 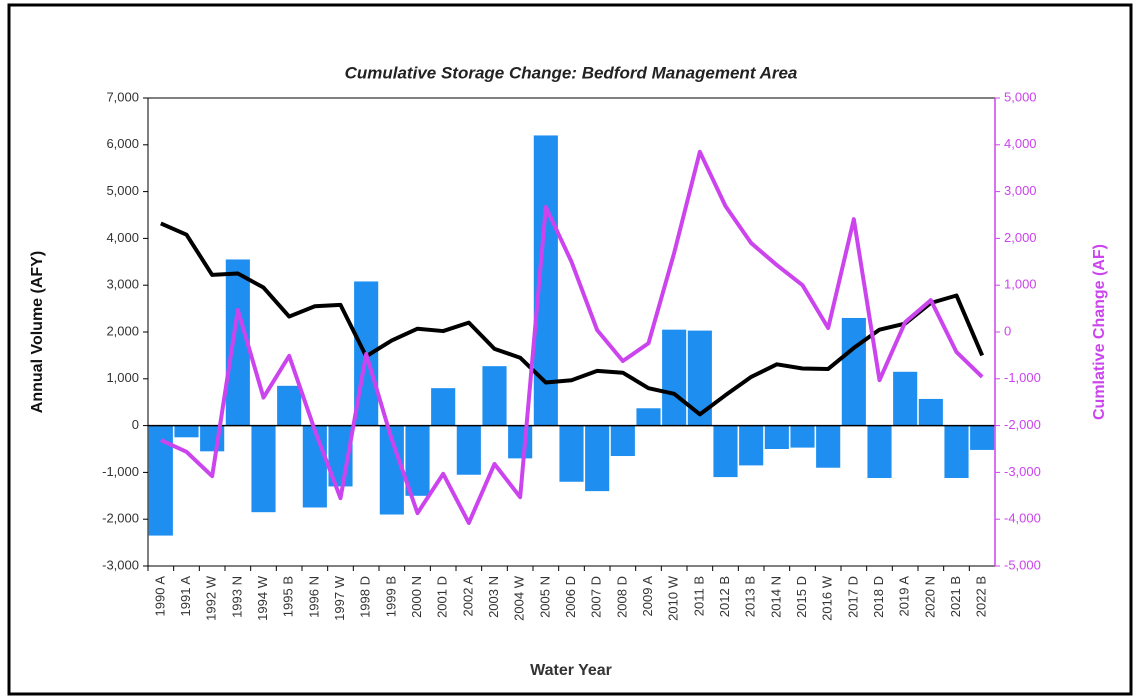 I want to click on x-tick-label: 2022 B, so click(x=981, y=596).